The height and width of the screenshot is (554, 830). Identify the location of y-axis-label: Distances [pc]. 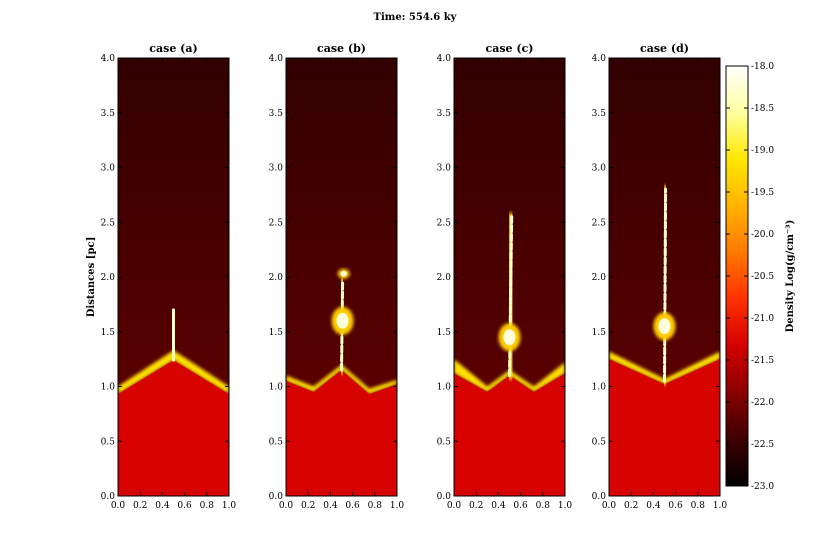
(91, 277).